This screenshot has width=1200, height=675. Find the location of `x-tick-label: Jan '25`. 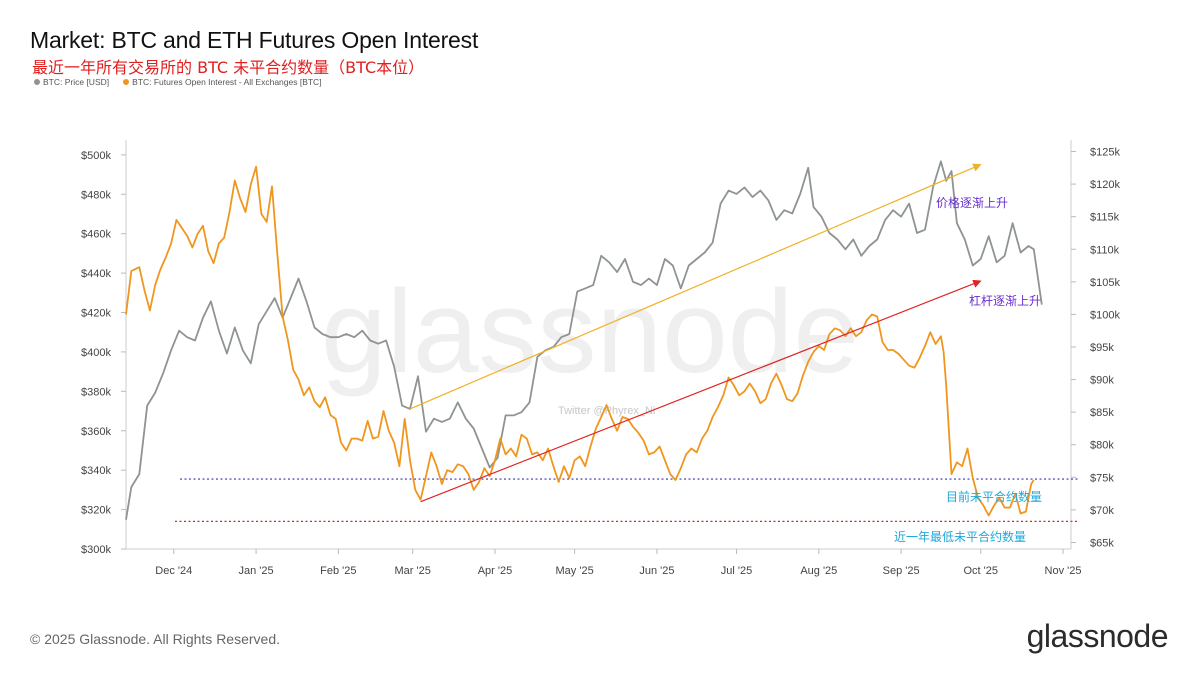

x-tick-label: Jan '25 is located at coordinates (255, 571).